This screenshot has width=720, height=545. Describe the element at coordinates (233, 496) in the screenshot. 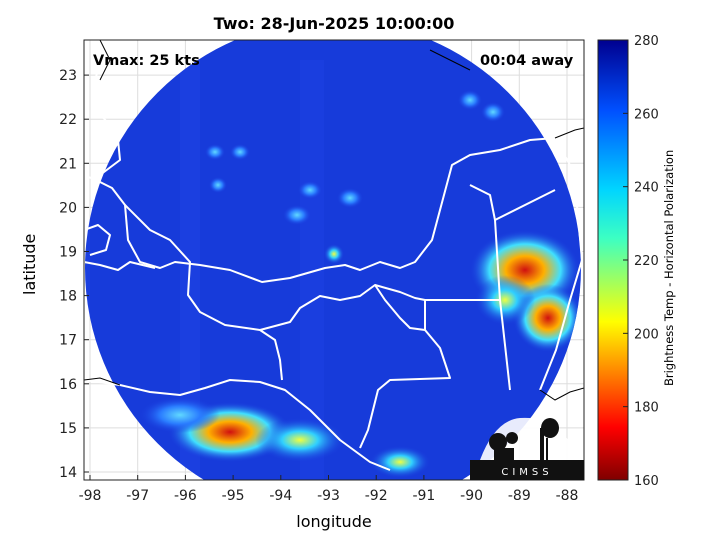

I see `x-tick-label: -95` at that location.